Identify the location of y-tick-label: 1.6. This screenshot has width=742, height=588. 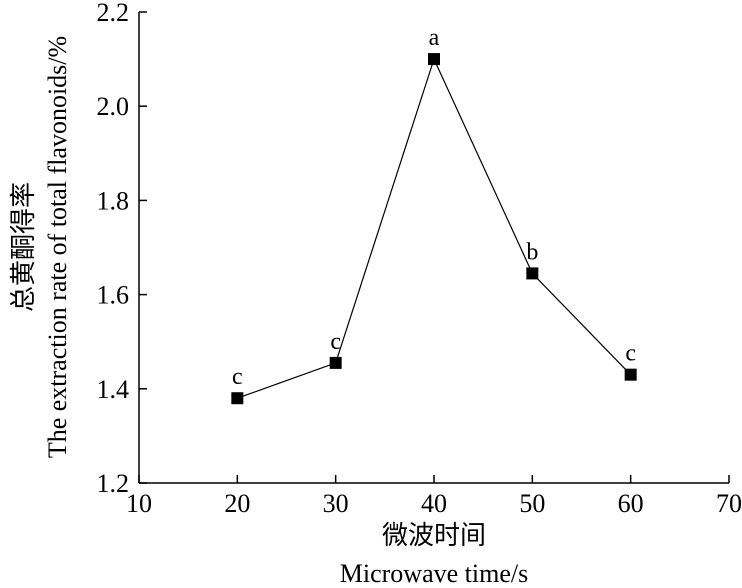
(113, 295).